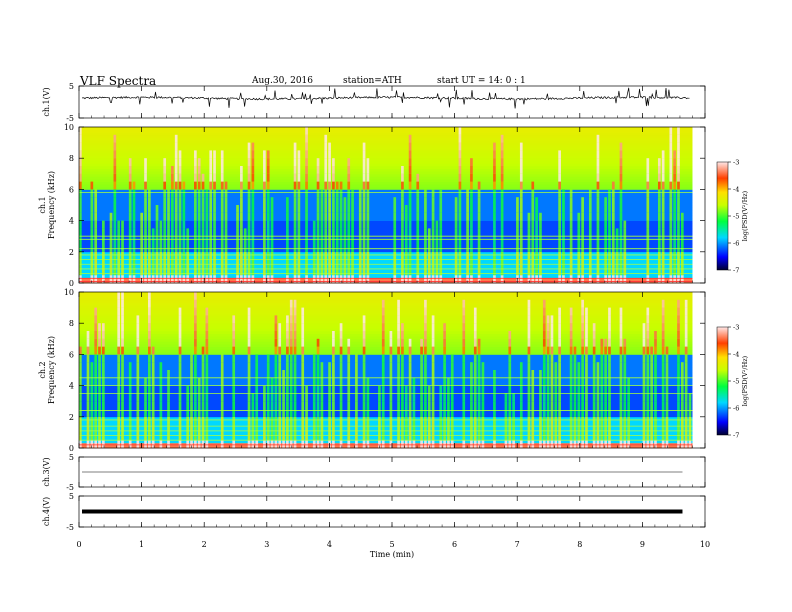 This screenshot has height=612, width=792. Describe the element at coordinates (372, 81) in the screenshot. I see `station-label: station=ATH` at that location.